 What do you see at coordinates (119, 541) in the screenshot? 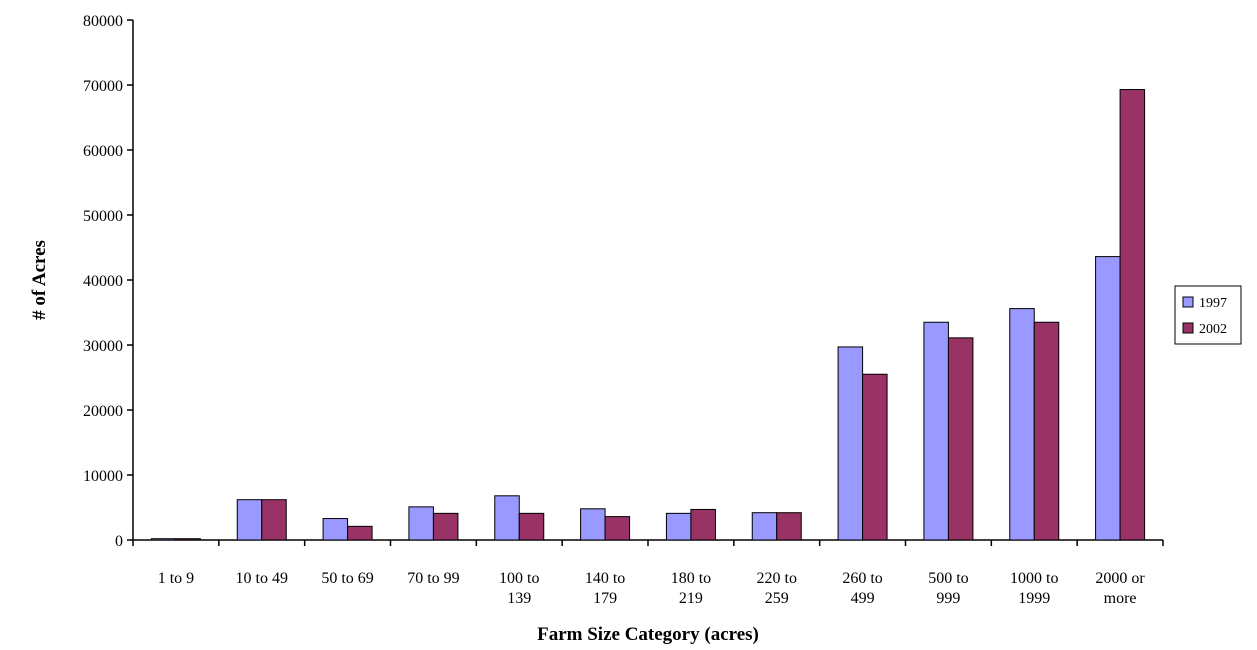
I see `y-tick-label: 0` at bounding box center [119, 541].